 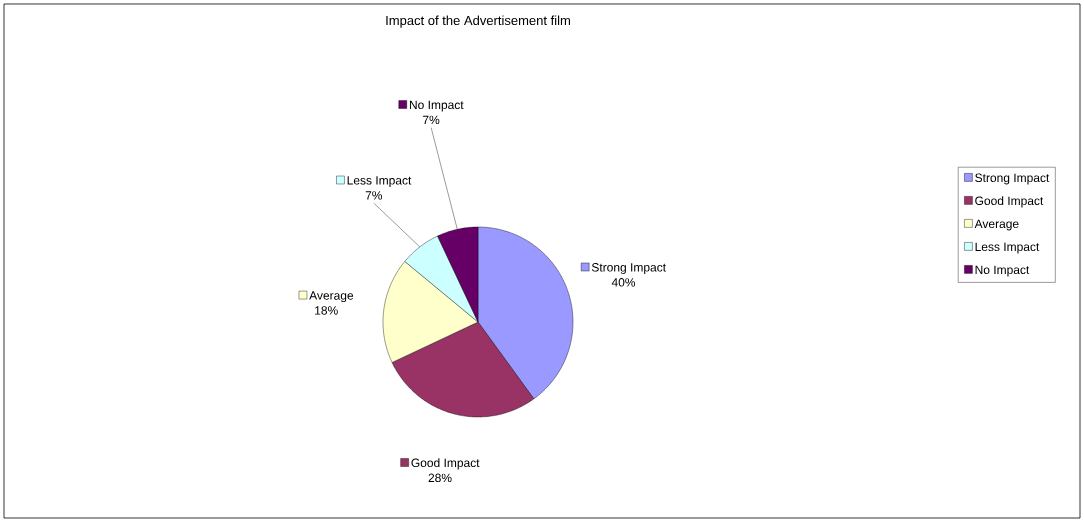 What do you see at coordinates (445, 464) in the screenshot?
I see `legend-label: Good Impact` at bounding box center [445, 464].